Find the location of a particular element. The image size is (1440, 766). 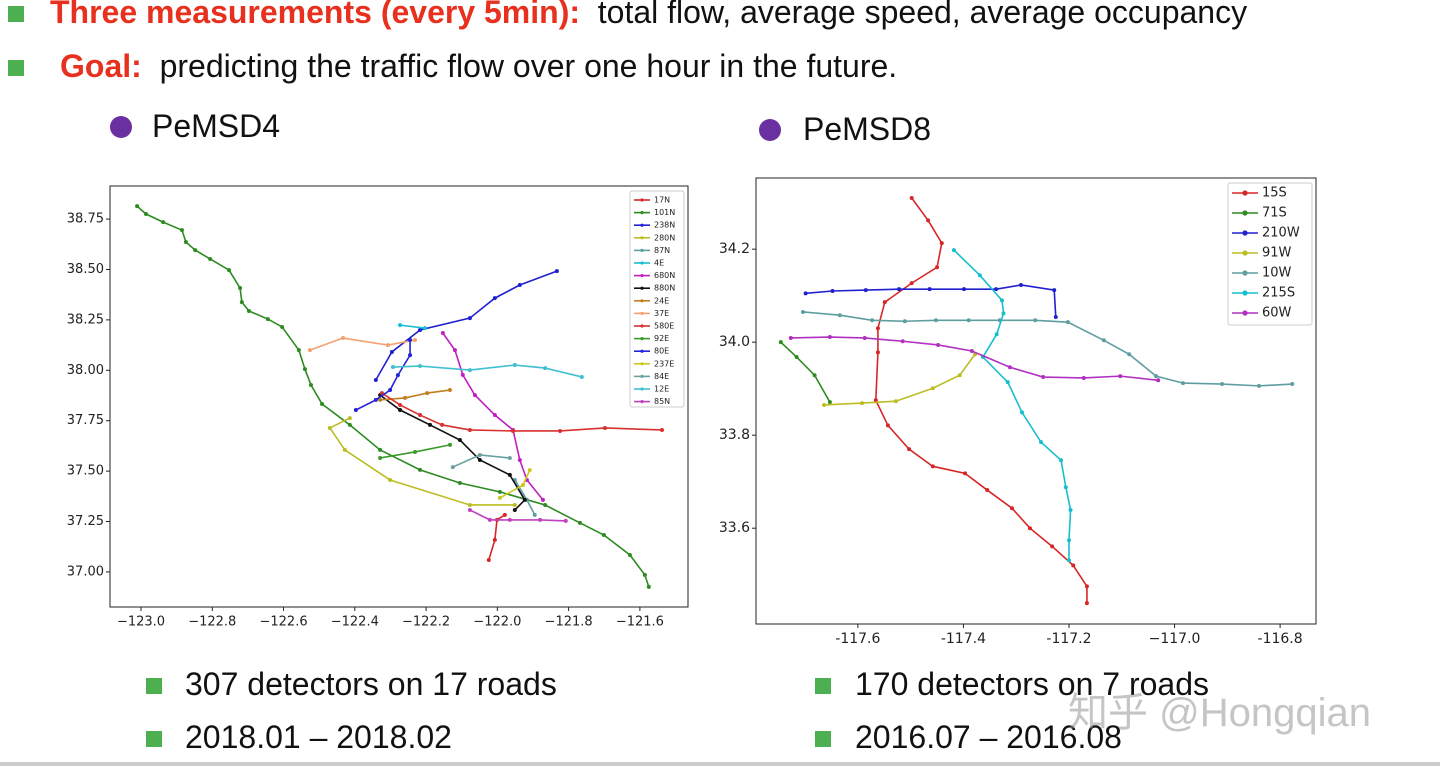

y-tick-label: 38.00 is located at coordinates (85, 370).